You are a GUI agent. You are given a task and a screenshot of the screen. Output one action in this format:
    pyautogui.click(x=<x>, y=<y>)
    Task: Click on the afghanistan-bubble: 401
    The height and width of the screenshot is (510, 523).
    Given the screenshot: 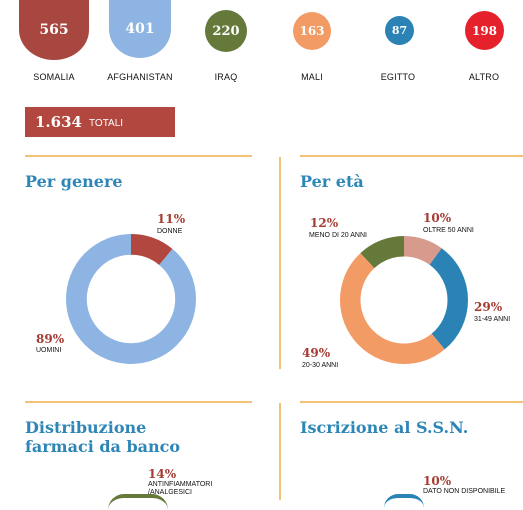 What is the action you would take?
    pyautogui.click(x=140, y=29)
    